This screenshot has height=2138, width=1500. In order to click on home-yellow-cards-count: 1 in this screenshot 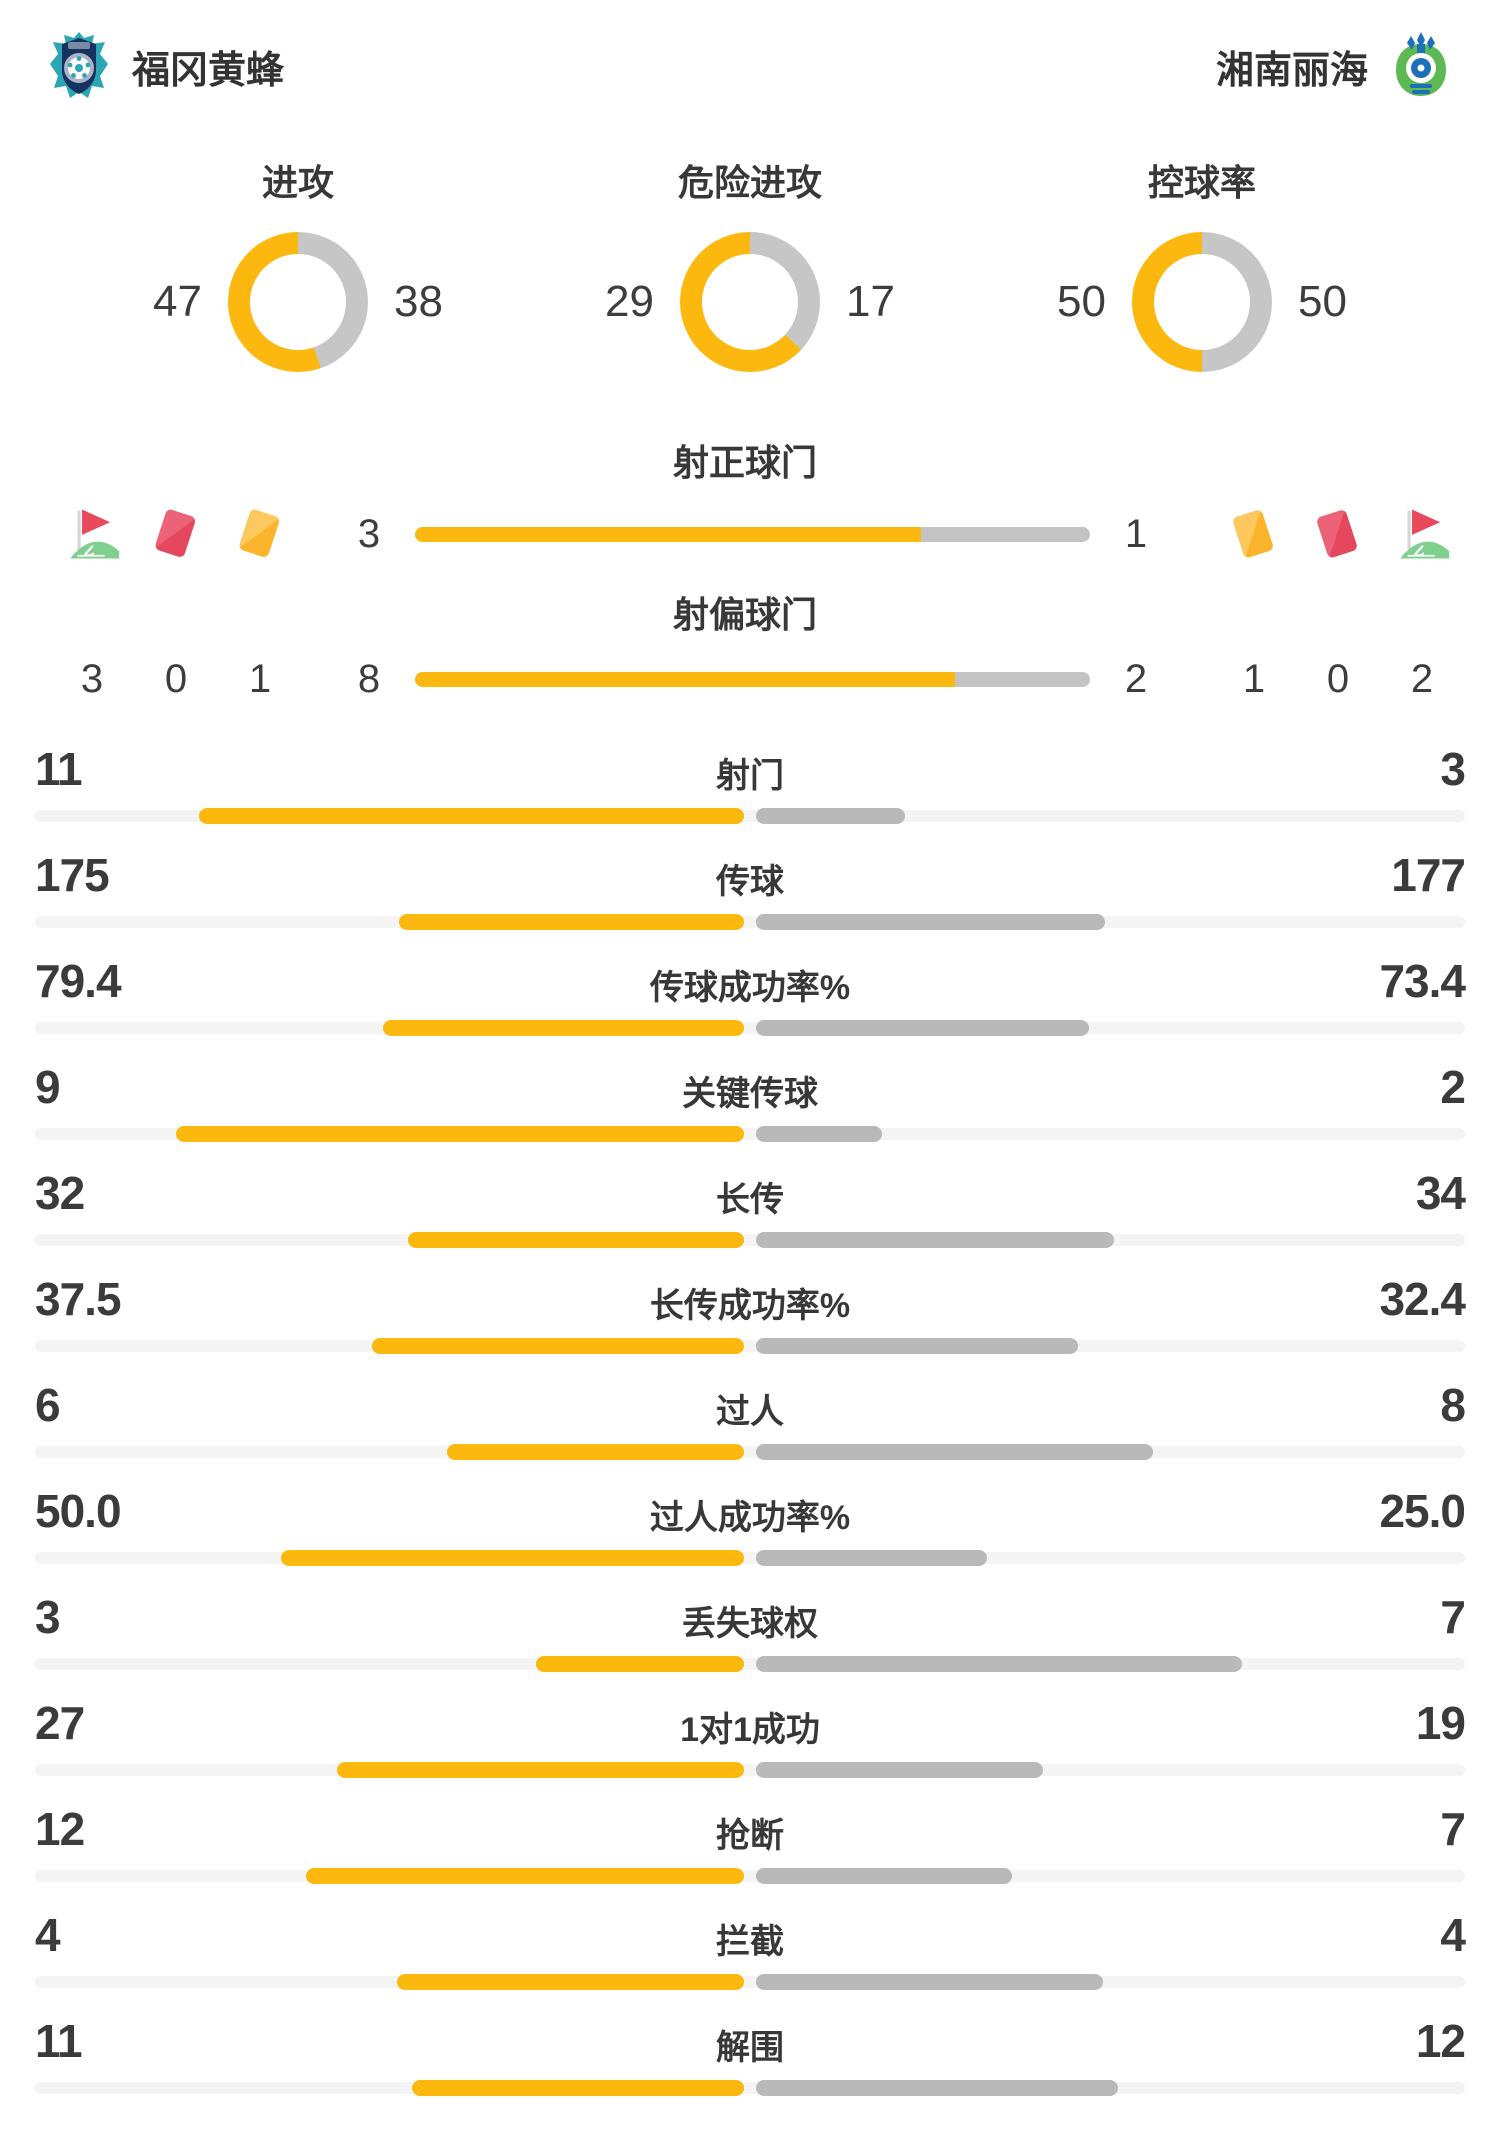, I will do `click(260, 678)`.